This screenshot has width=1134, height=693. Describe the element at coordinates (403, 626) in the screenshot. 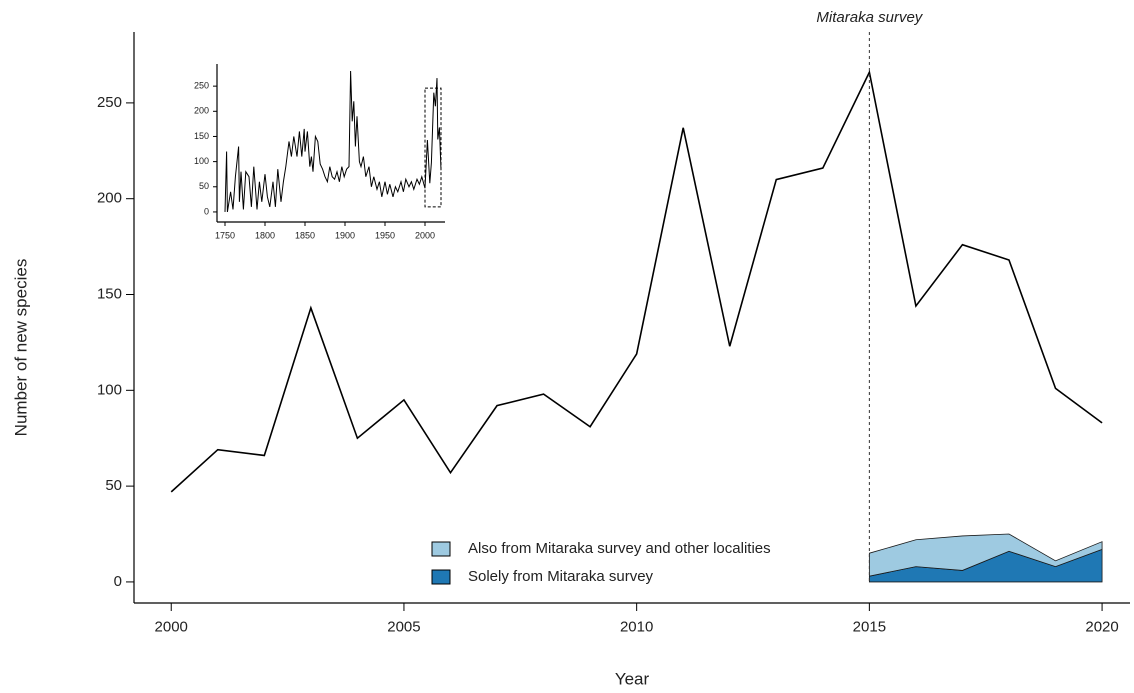

I see `x-tick-label: 2005` at that location.